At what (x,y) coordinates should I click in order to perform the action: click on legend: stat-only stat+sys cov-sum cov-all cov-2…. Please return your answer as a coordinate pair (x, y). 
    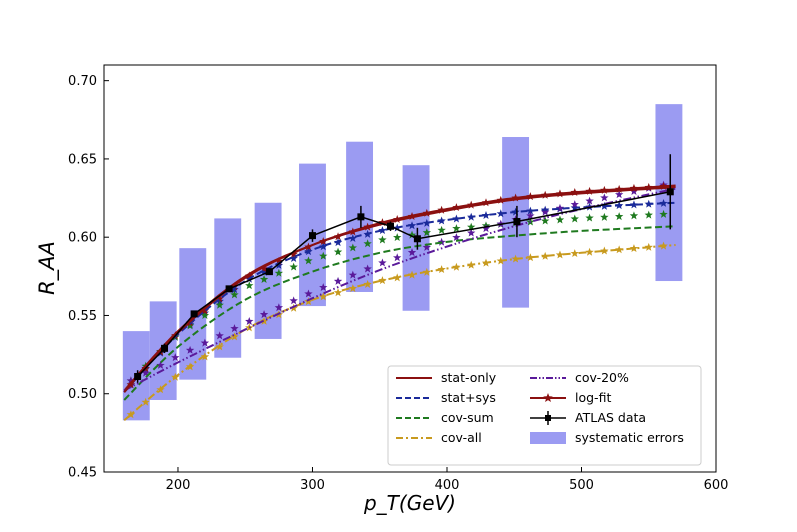
    Looking at the image, I should click on (544, 415).